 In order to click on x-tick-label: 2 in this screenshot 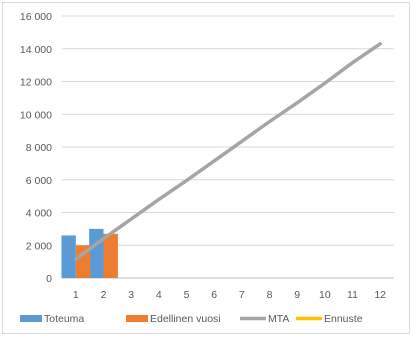, I will do `click(104, 295)`.